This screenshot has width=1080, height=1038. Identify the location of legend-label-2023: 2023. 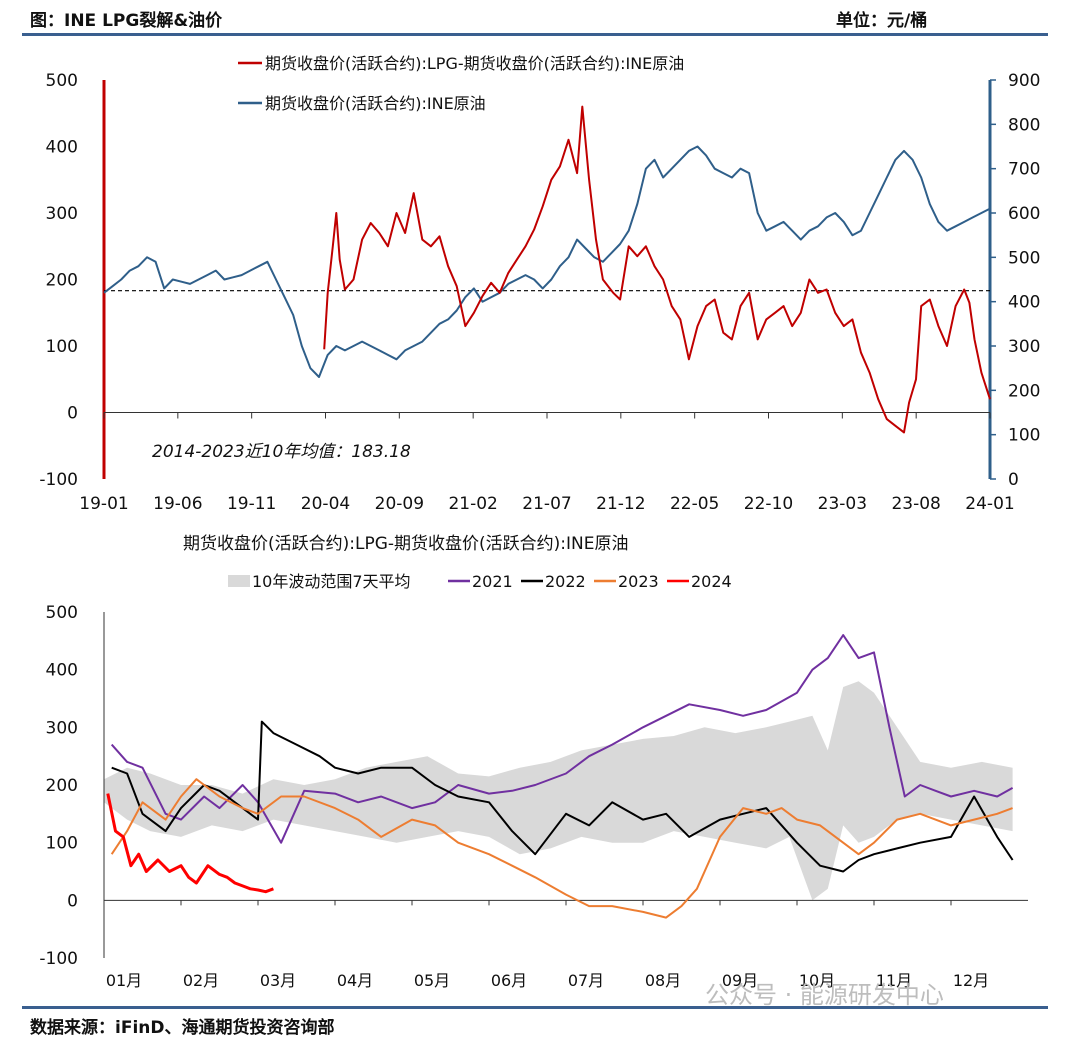
(638, 581).